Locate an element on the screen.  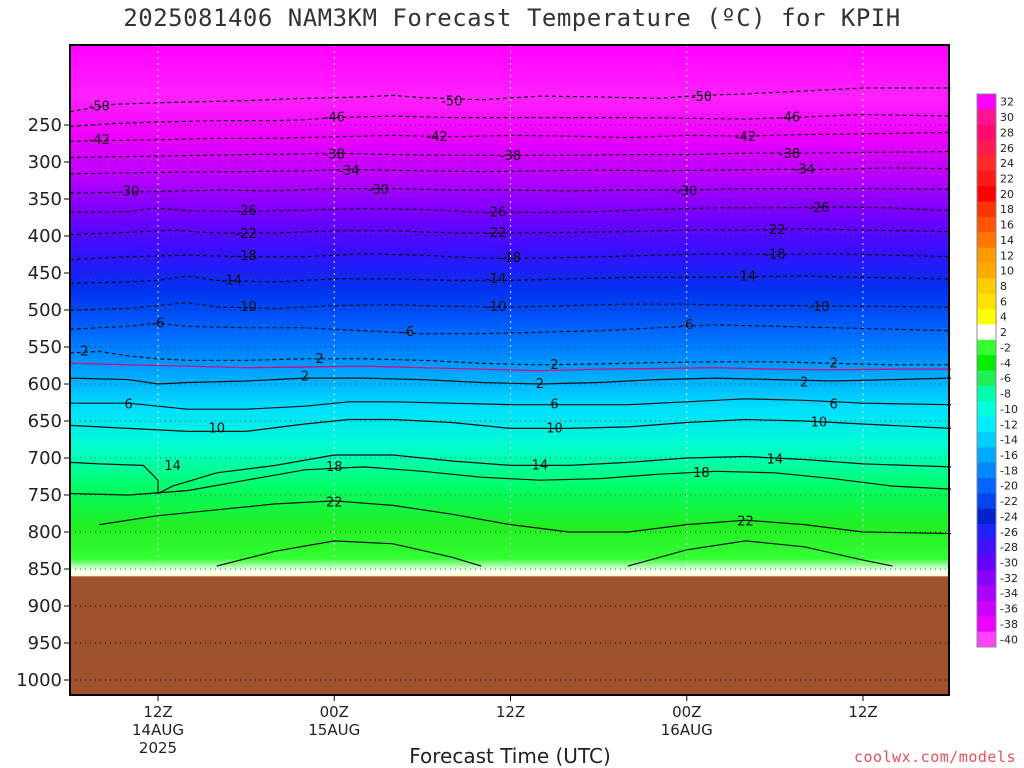
contour-label: -26 is located at coordinates (246, 211).